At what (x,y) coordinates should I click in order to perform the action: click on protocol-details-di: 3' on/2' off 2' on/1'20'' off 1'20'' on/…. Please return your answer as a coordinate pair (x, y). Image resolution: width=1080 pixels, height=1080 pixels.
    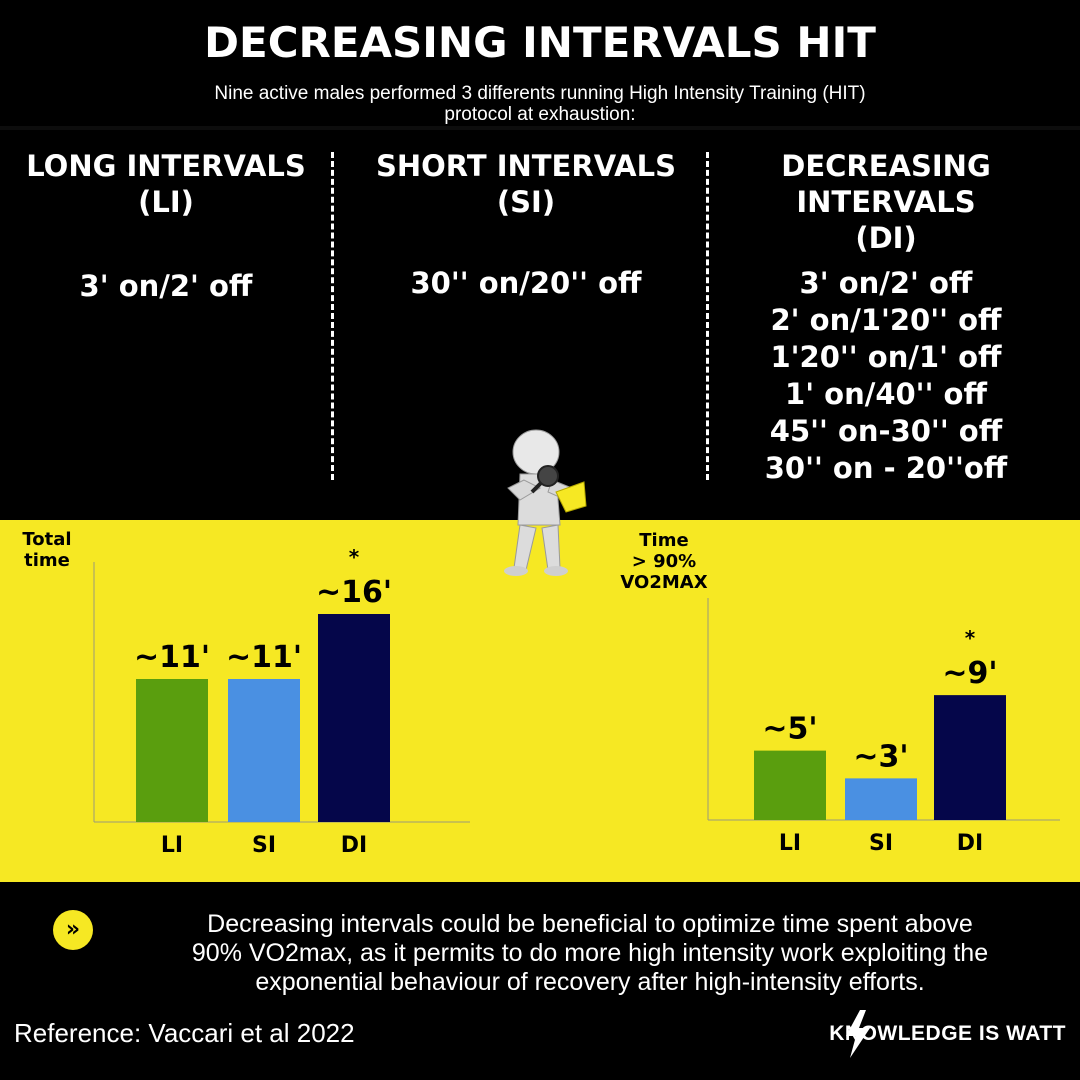
    Looking at the image, I should click on (886, 376).